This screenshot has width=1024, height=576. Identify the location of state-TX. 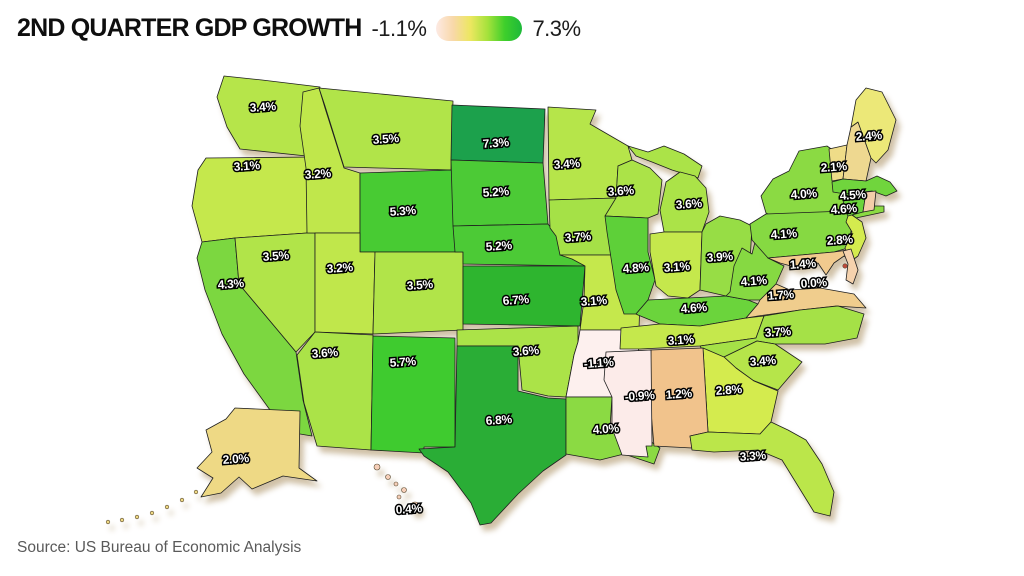
(492, 435).